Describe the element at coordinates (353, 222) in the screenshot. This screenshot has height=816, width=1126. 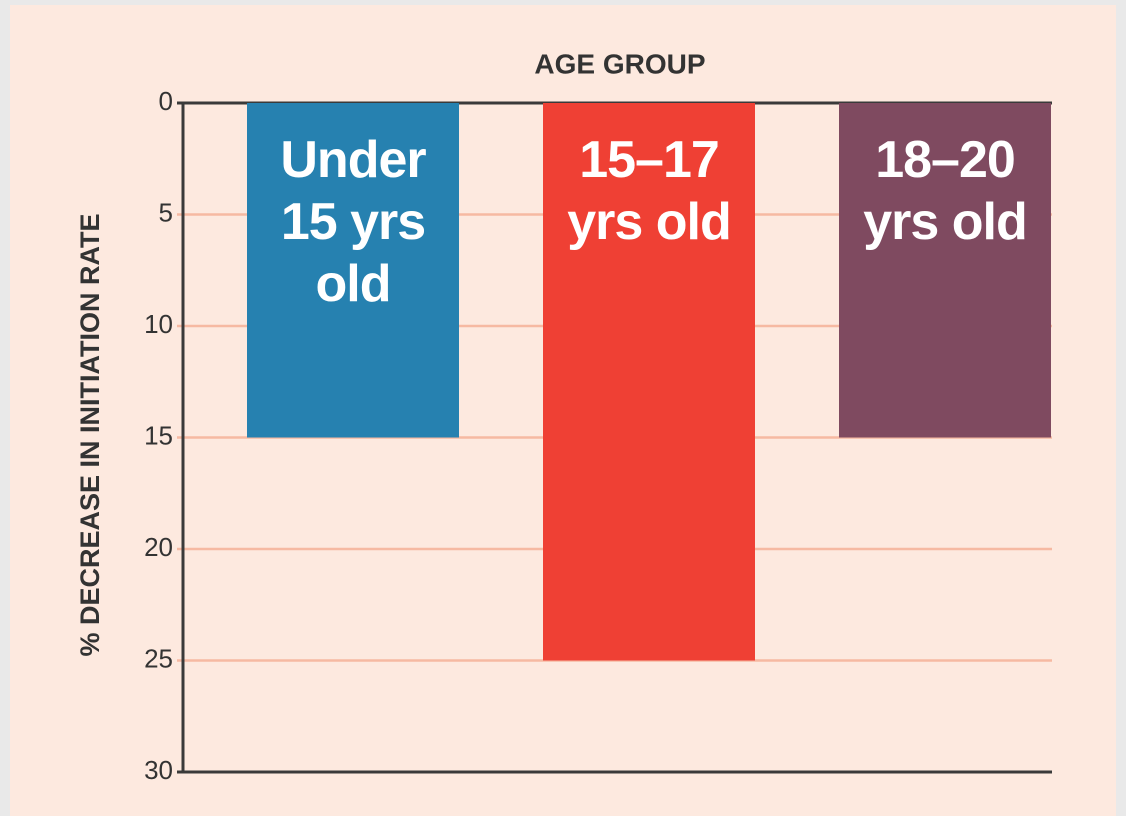
I see `category-label: Under 15 yrs old` at that location.